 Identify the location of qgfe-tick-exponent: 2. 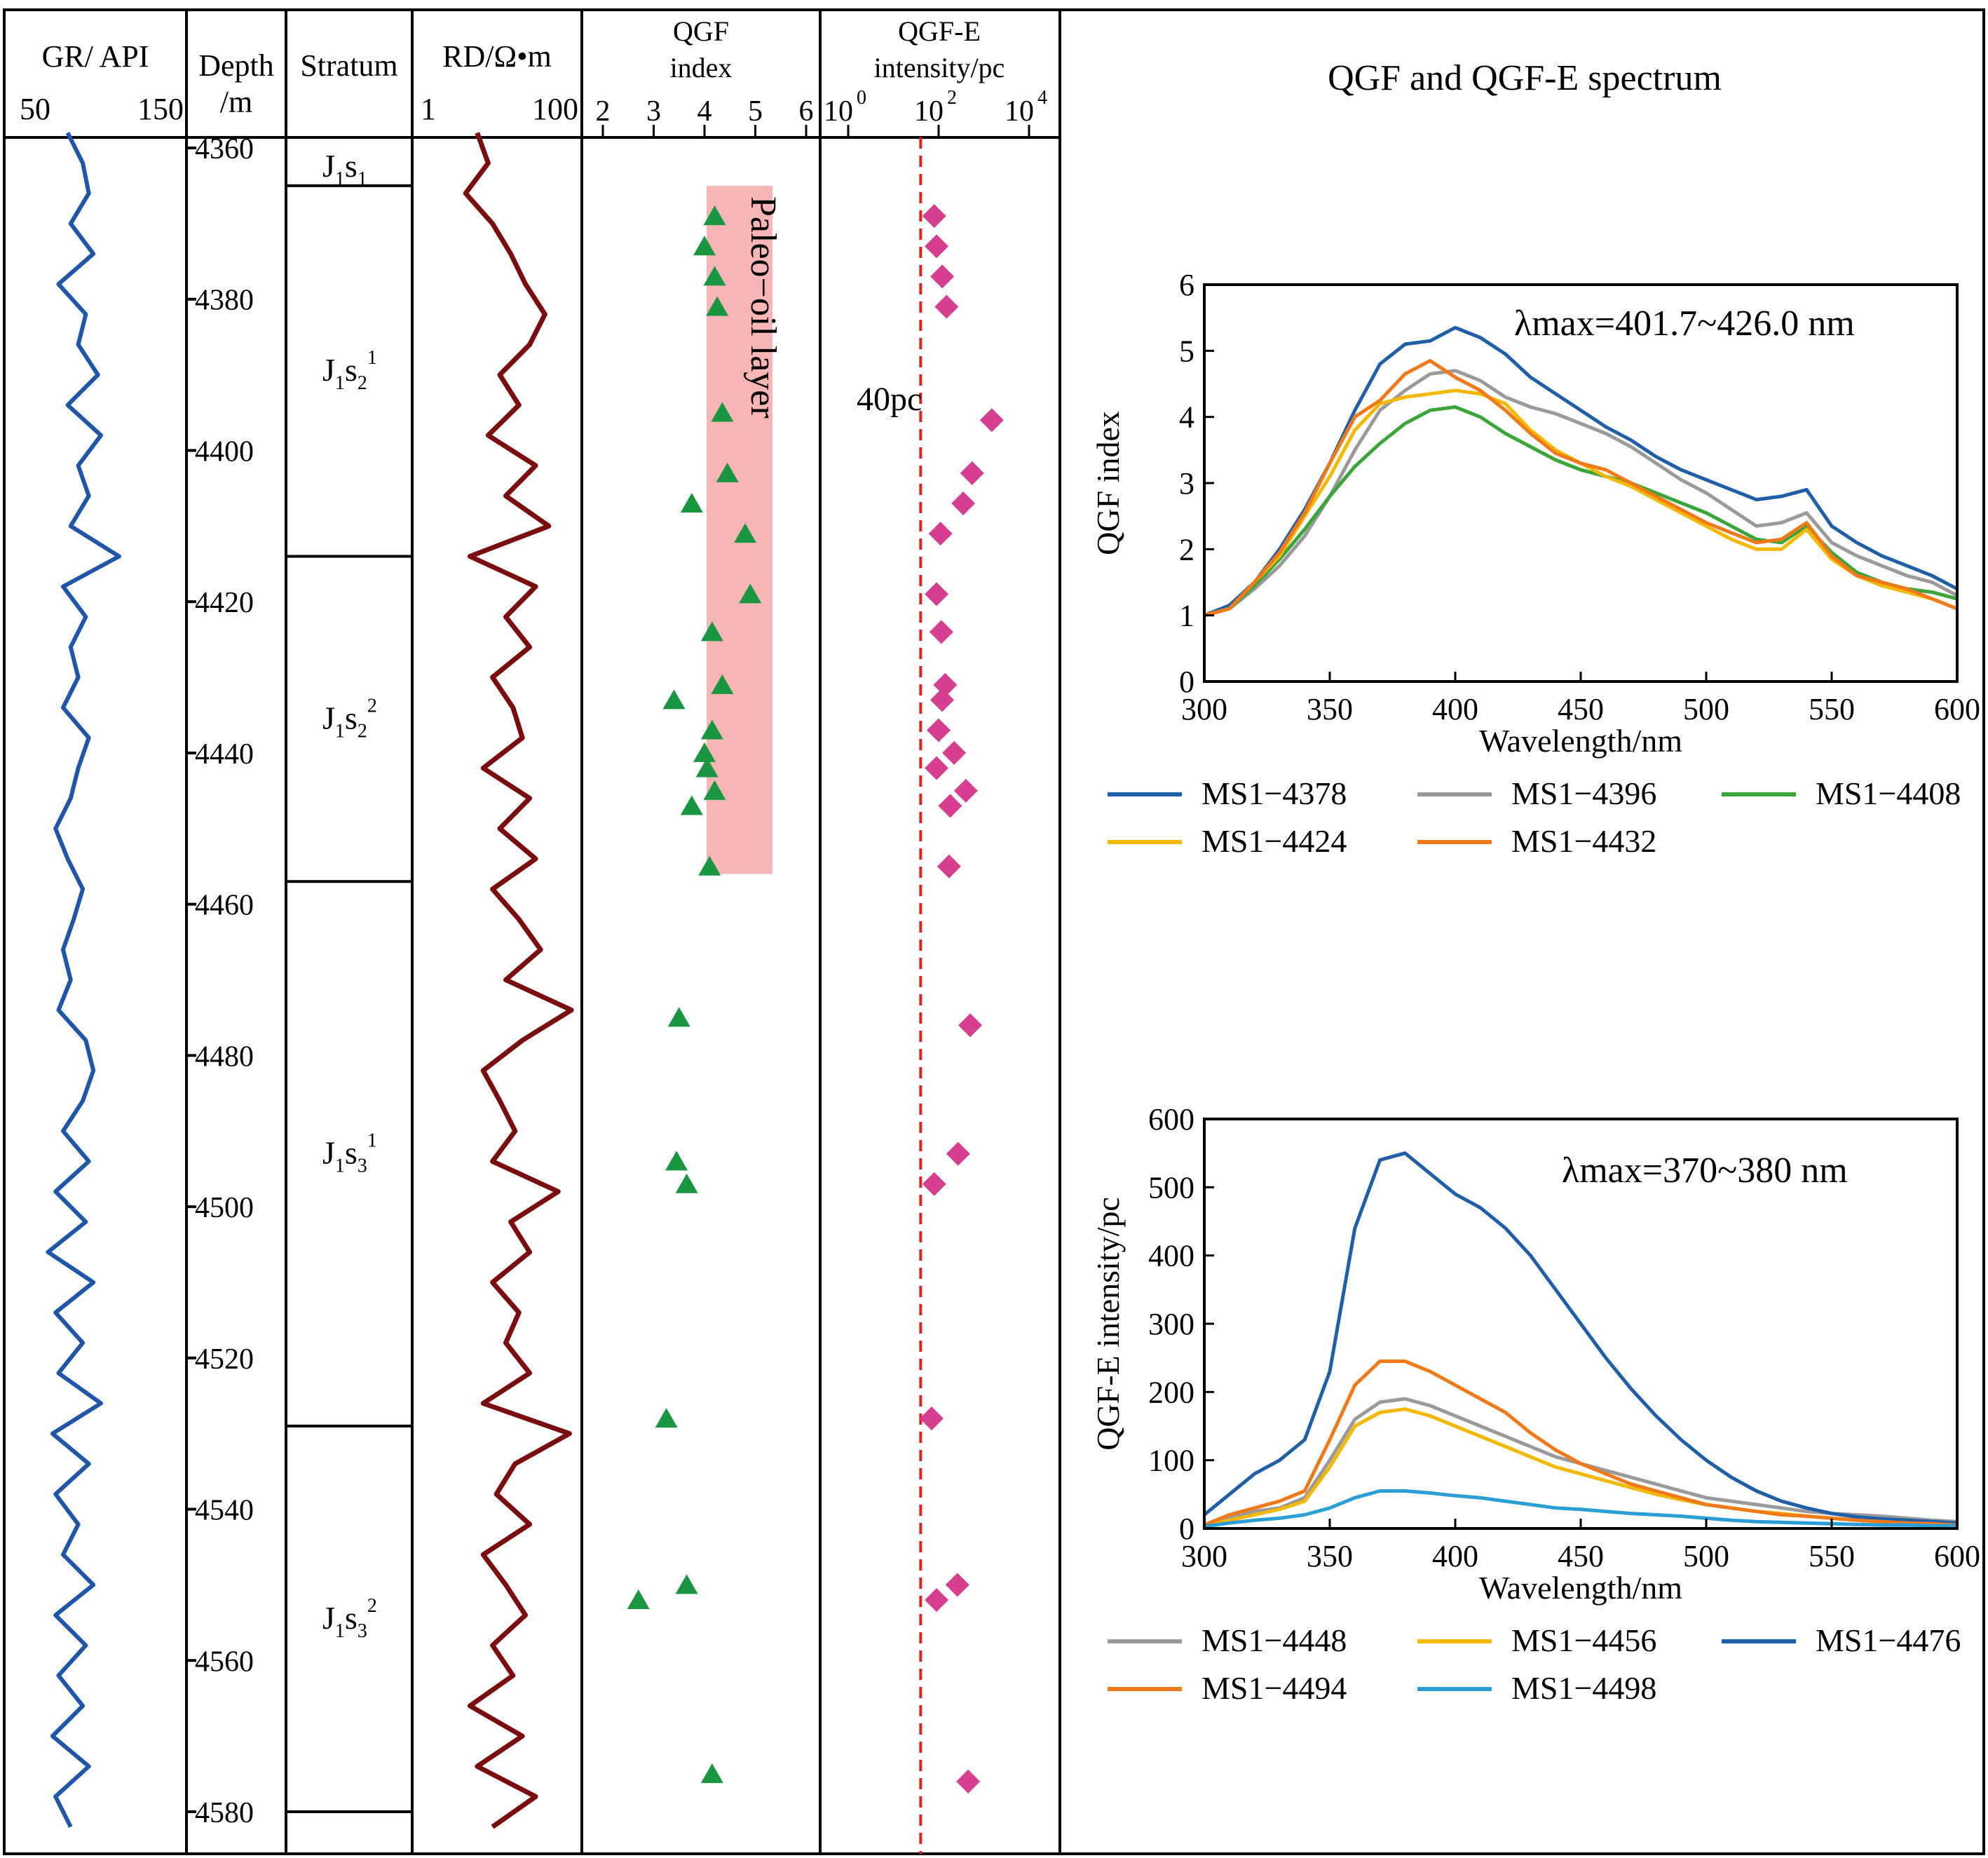
(952, 98).